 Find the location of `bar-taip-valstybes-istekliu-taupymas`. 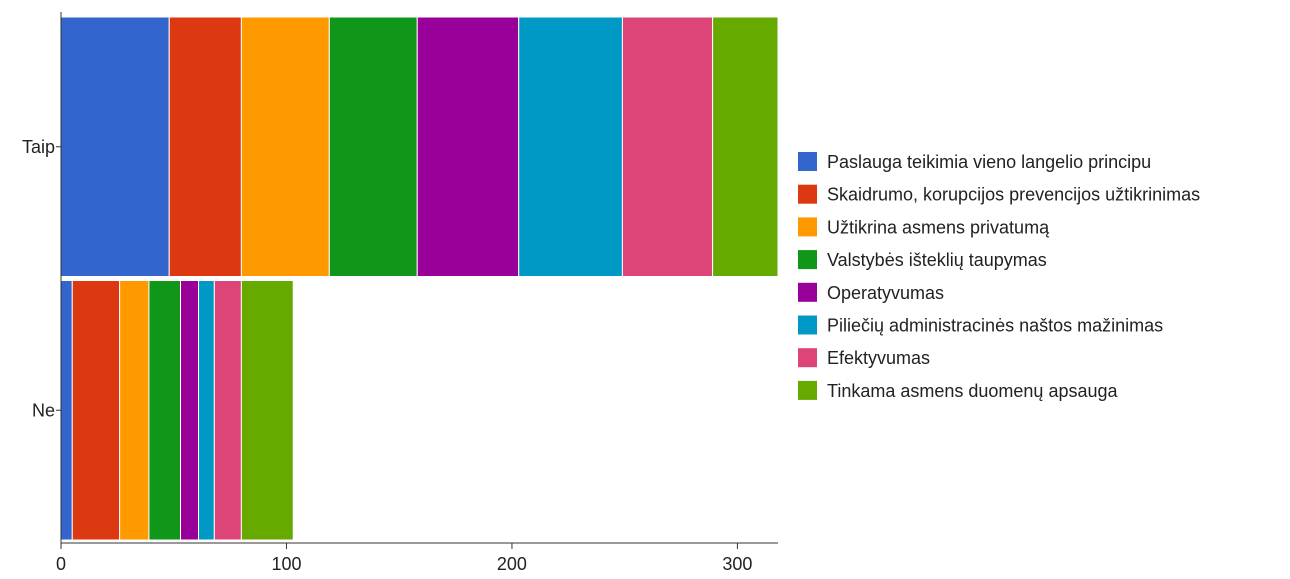

bar-taip-valstybes-istekliu-taupymas is located at coordinates (373, 146).